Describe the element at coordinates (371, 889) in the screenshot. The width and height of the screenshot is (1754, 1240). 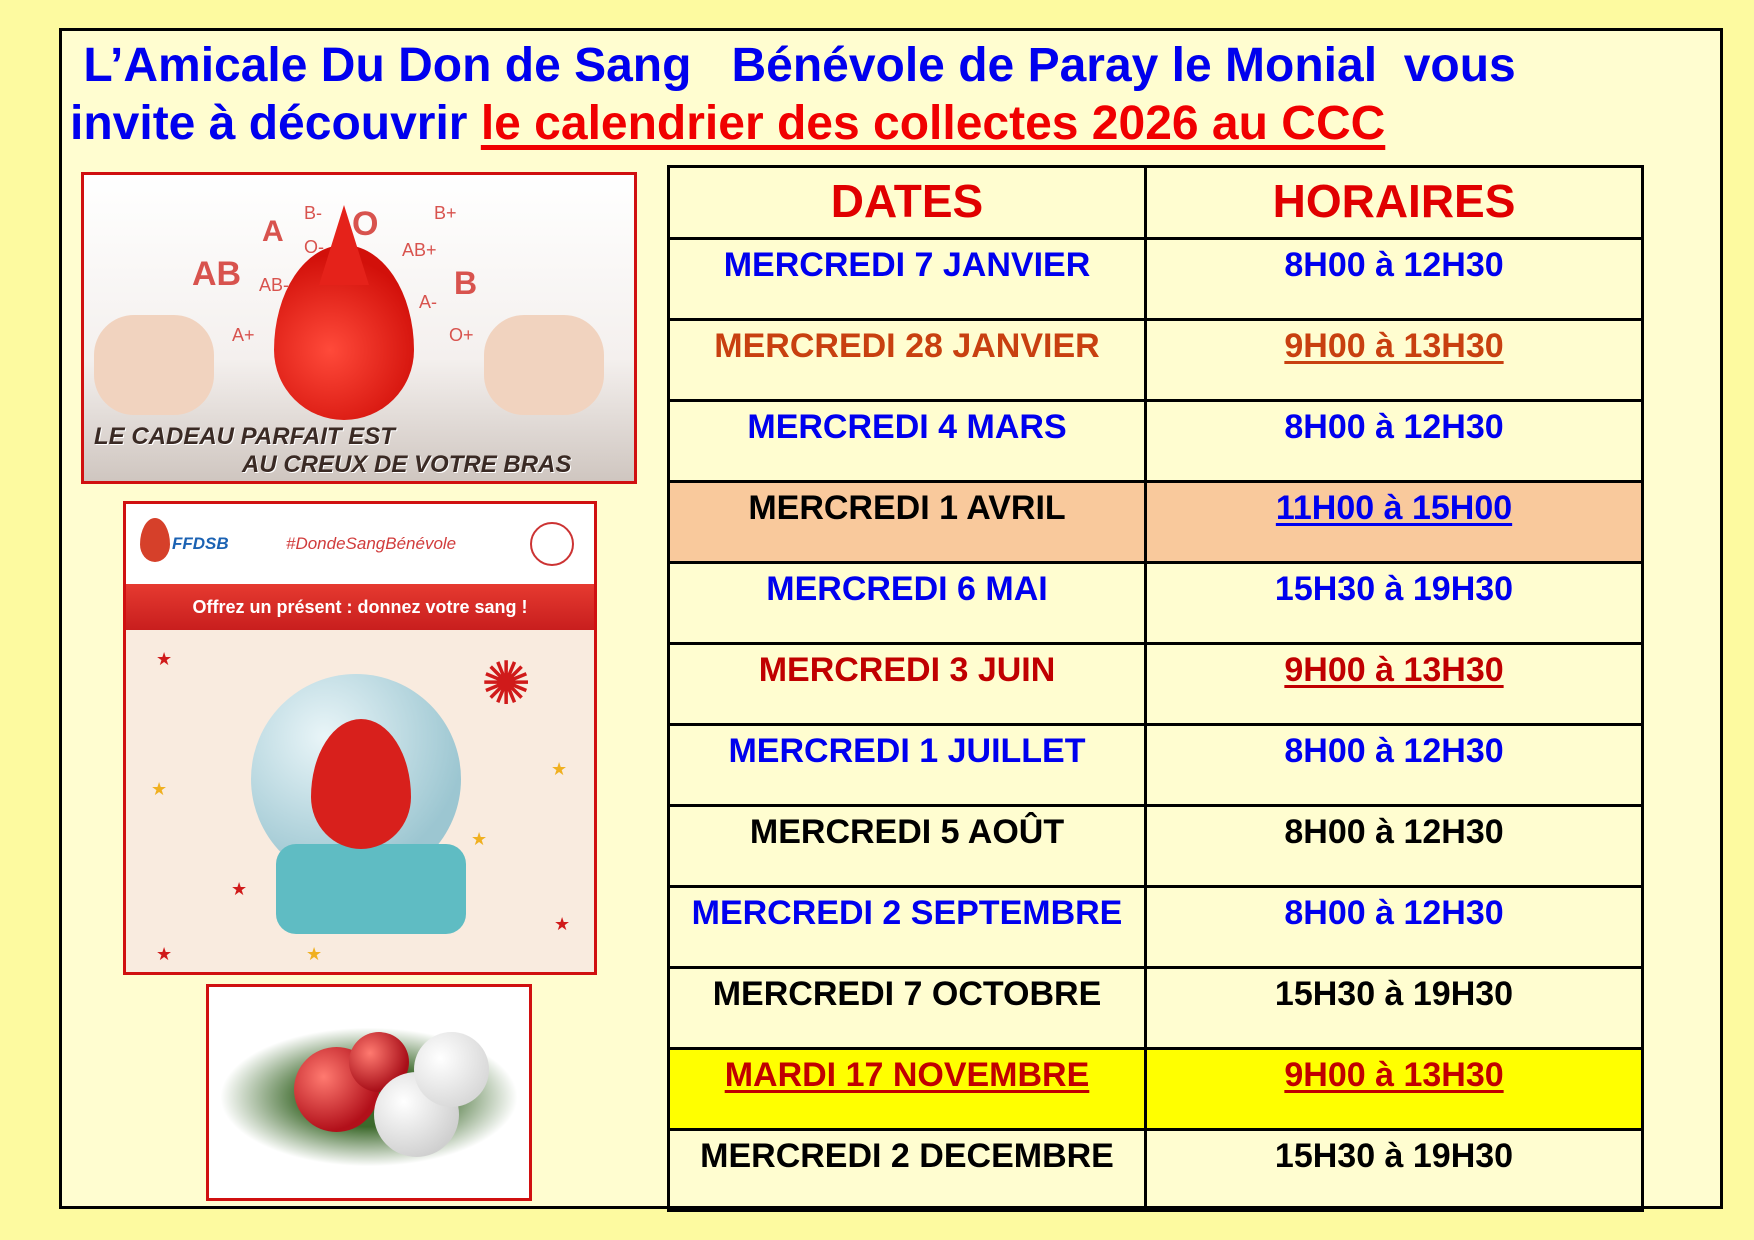
I see `snow-globe-base` at that location.